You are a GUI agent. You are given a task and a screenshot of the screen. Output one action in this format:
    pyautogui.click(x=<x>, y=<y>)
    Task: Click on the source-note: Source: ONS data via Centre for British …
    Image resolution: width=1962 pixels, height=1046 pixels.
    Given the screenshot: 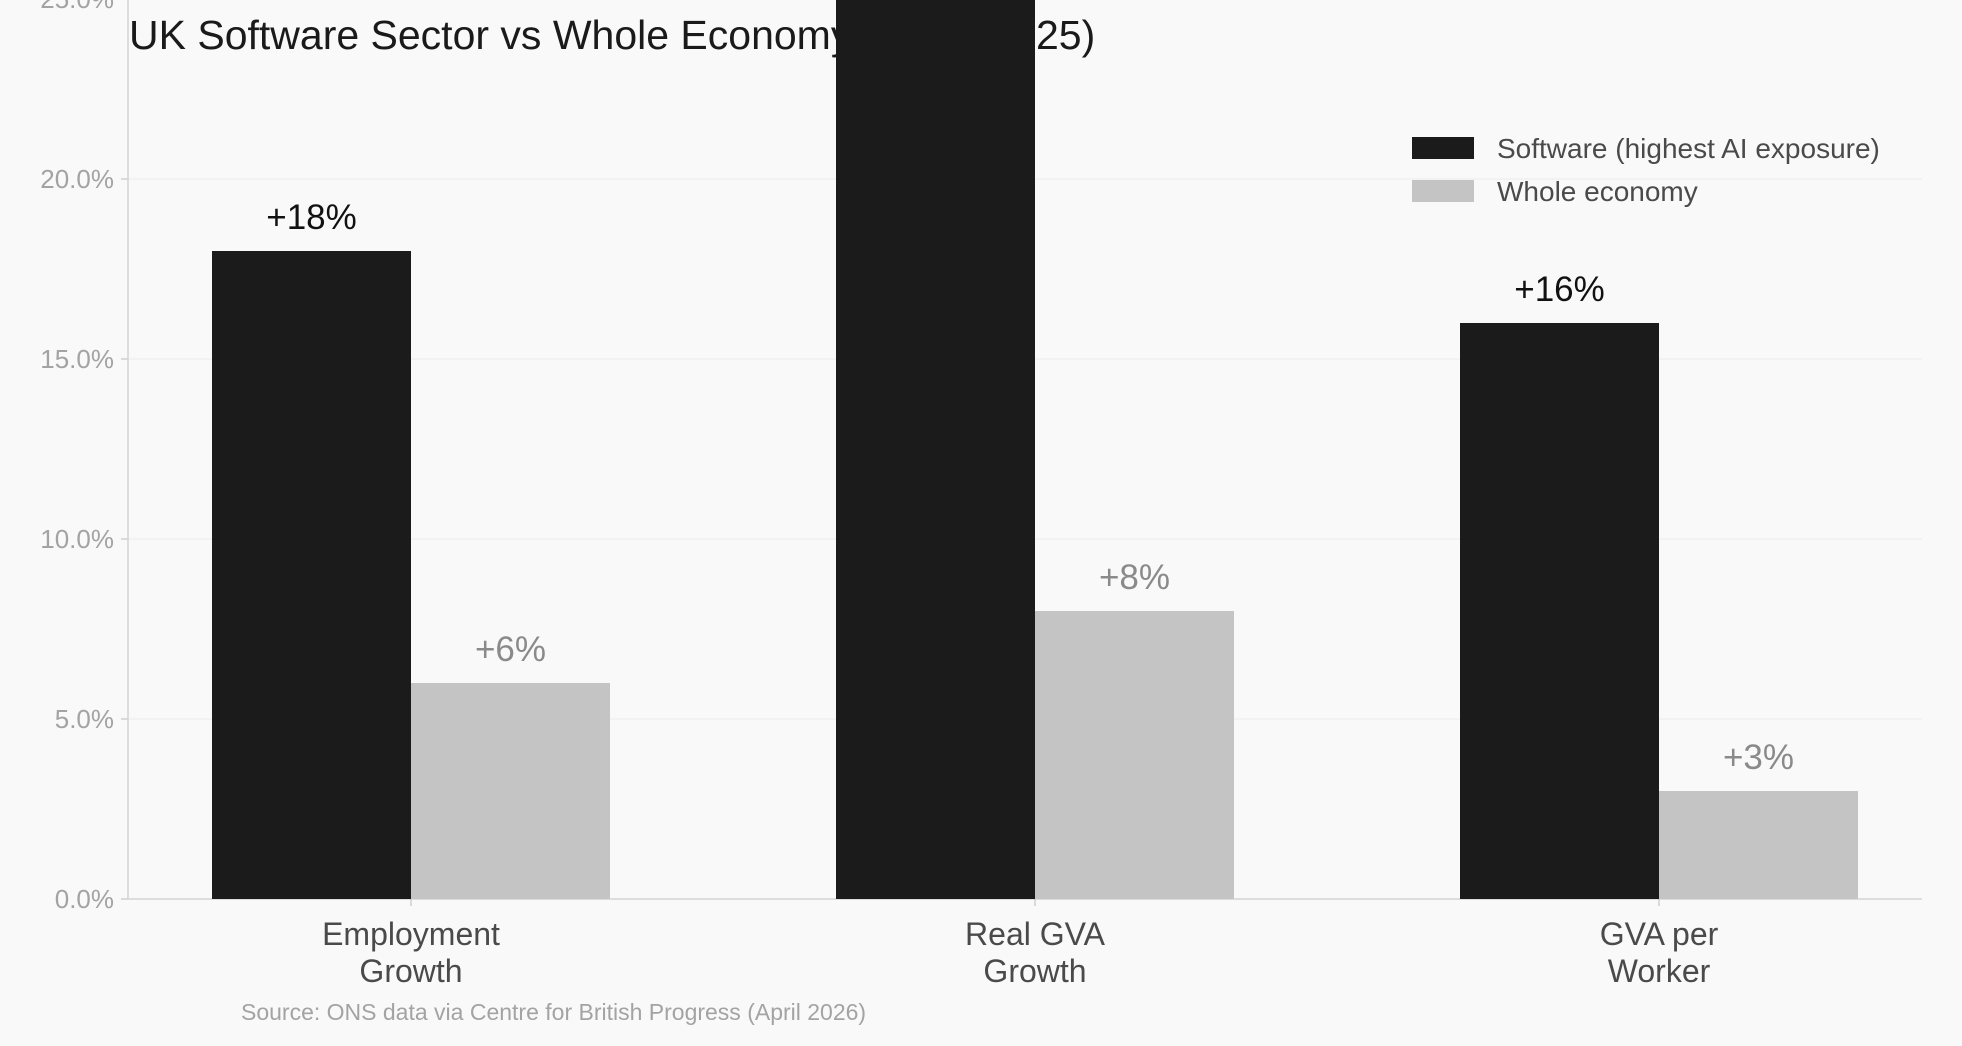 What is the action you would take?
    pyautogui.click(x=553, y=1012)
    